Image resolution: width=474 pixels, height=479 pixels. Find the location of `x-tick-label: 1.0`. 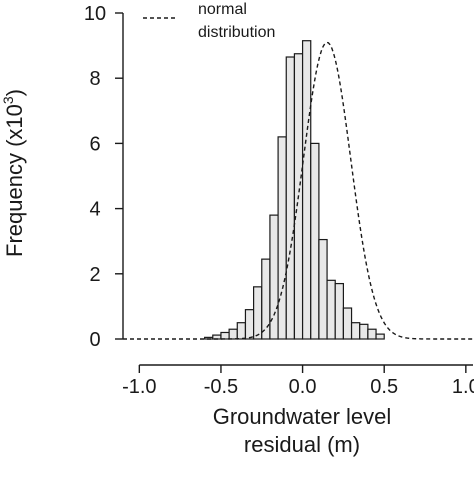

x-tick-label: 1.0 is located at coordinates (463, 387).